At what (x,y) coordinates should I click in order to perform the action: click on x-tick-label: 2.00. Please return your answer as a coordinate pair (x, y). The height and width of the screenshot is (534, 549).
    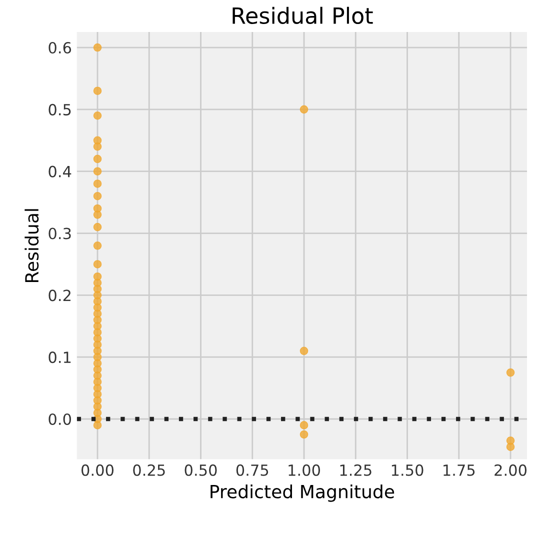
    Looking at the image, I should click on (510, 470).